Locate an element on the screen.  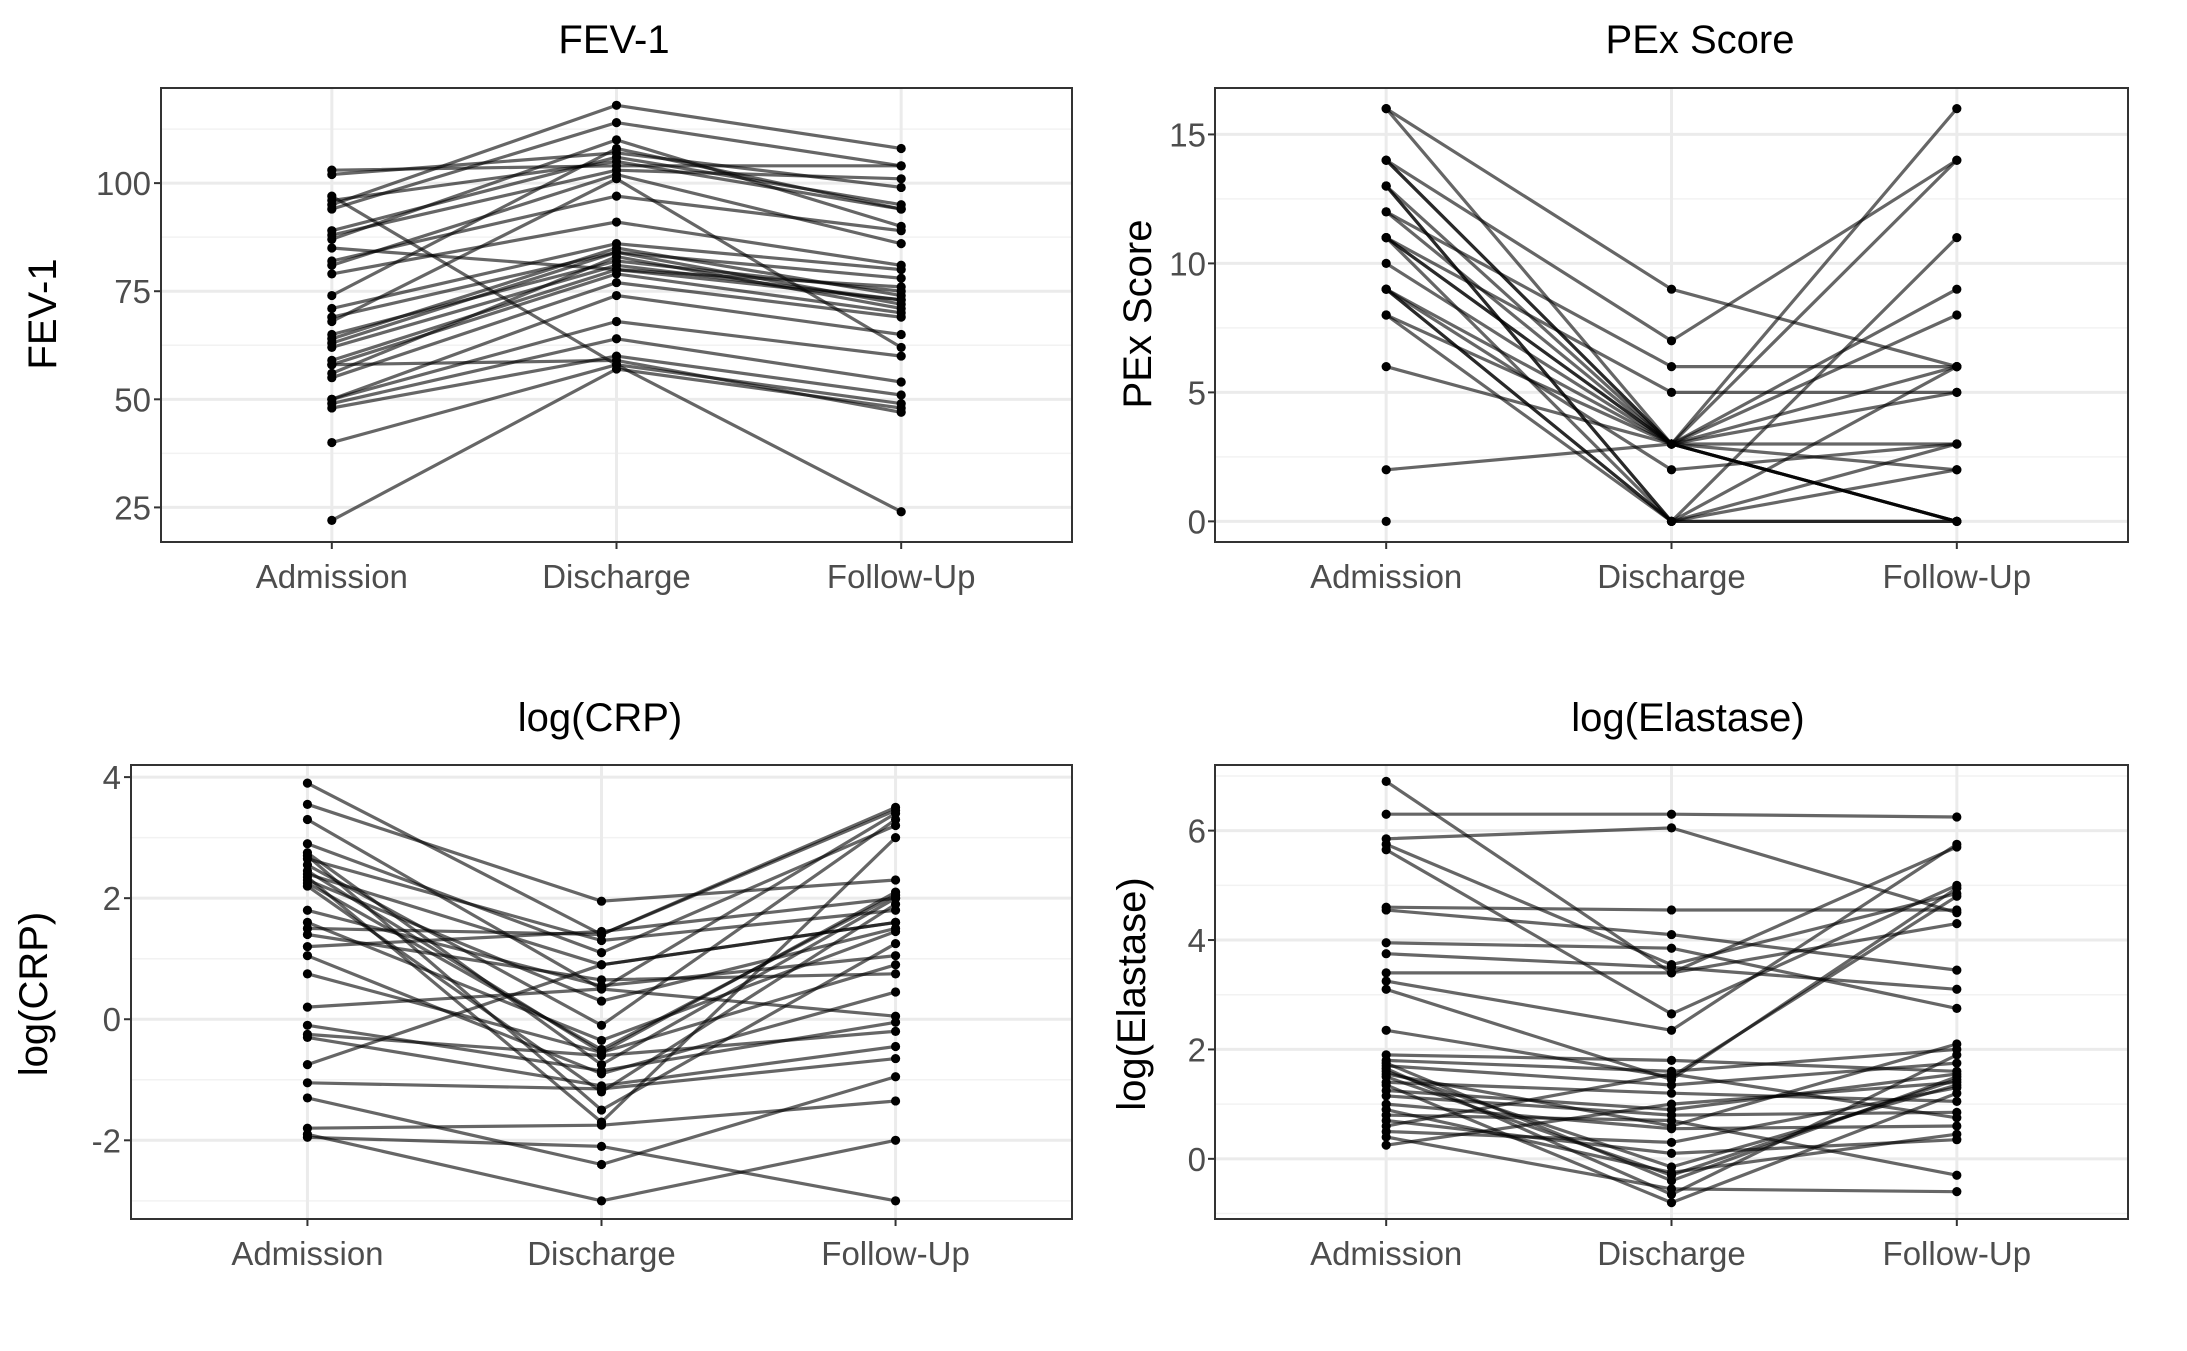
y-tick-label: 2 is located at coordinates (1197, 1049).